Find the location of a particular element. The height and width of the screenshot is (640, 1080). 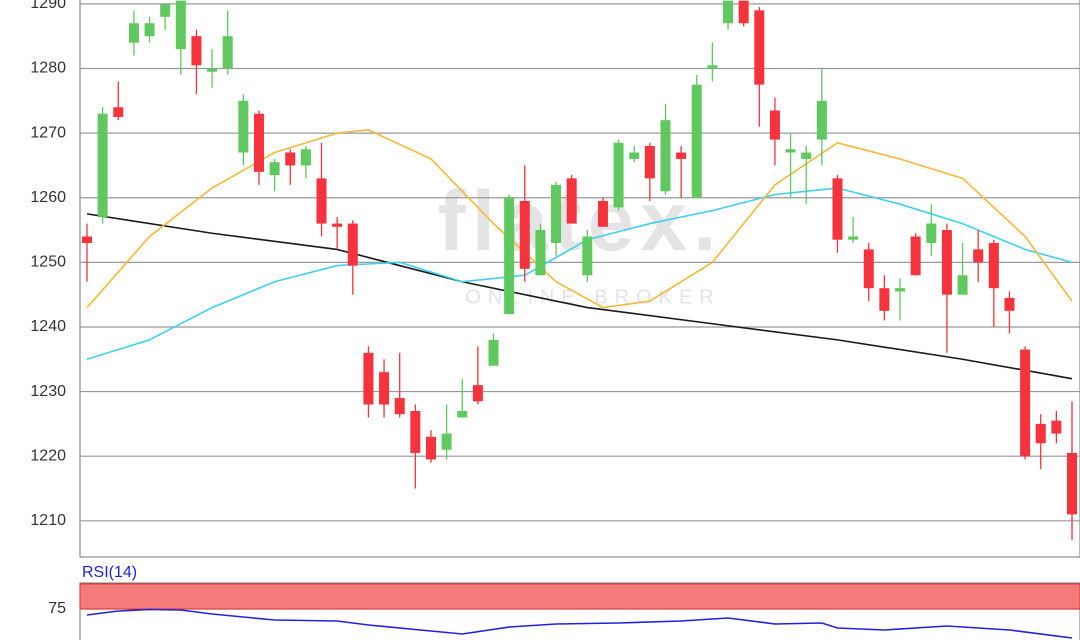

y-tick-label: 1270 is located at coordinates (48, 132).